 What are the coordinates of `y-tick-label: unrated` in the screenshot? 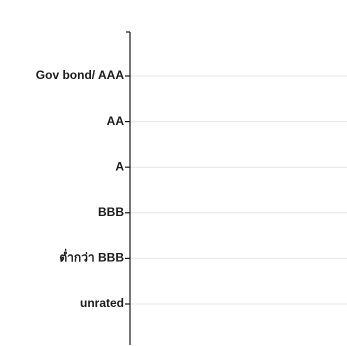 It's located at (102, 303).